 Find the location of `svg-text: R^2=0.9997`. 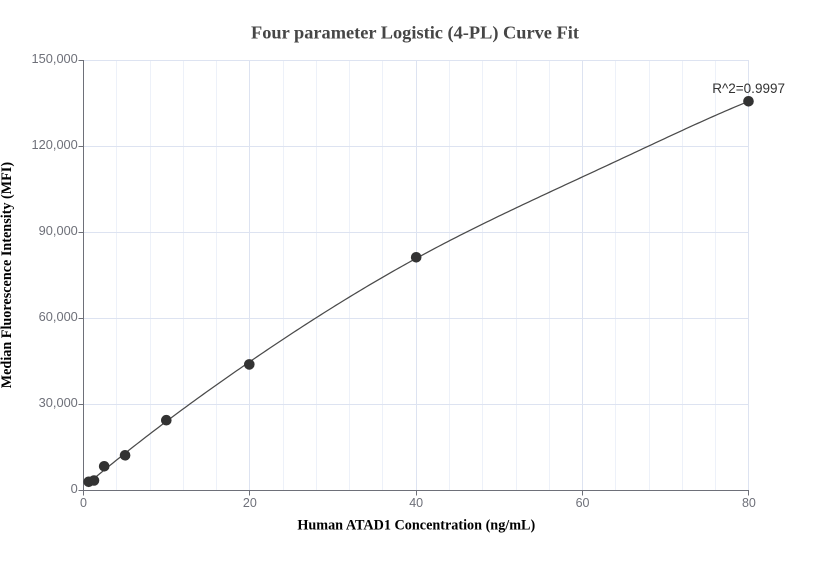

svg-text: R^2=0.9997 is located at coordinates (748, 88).